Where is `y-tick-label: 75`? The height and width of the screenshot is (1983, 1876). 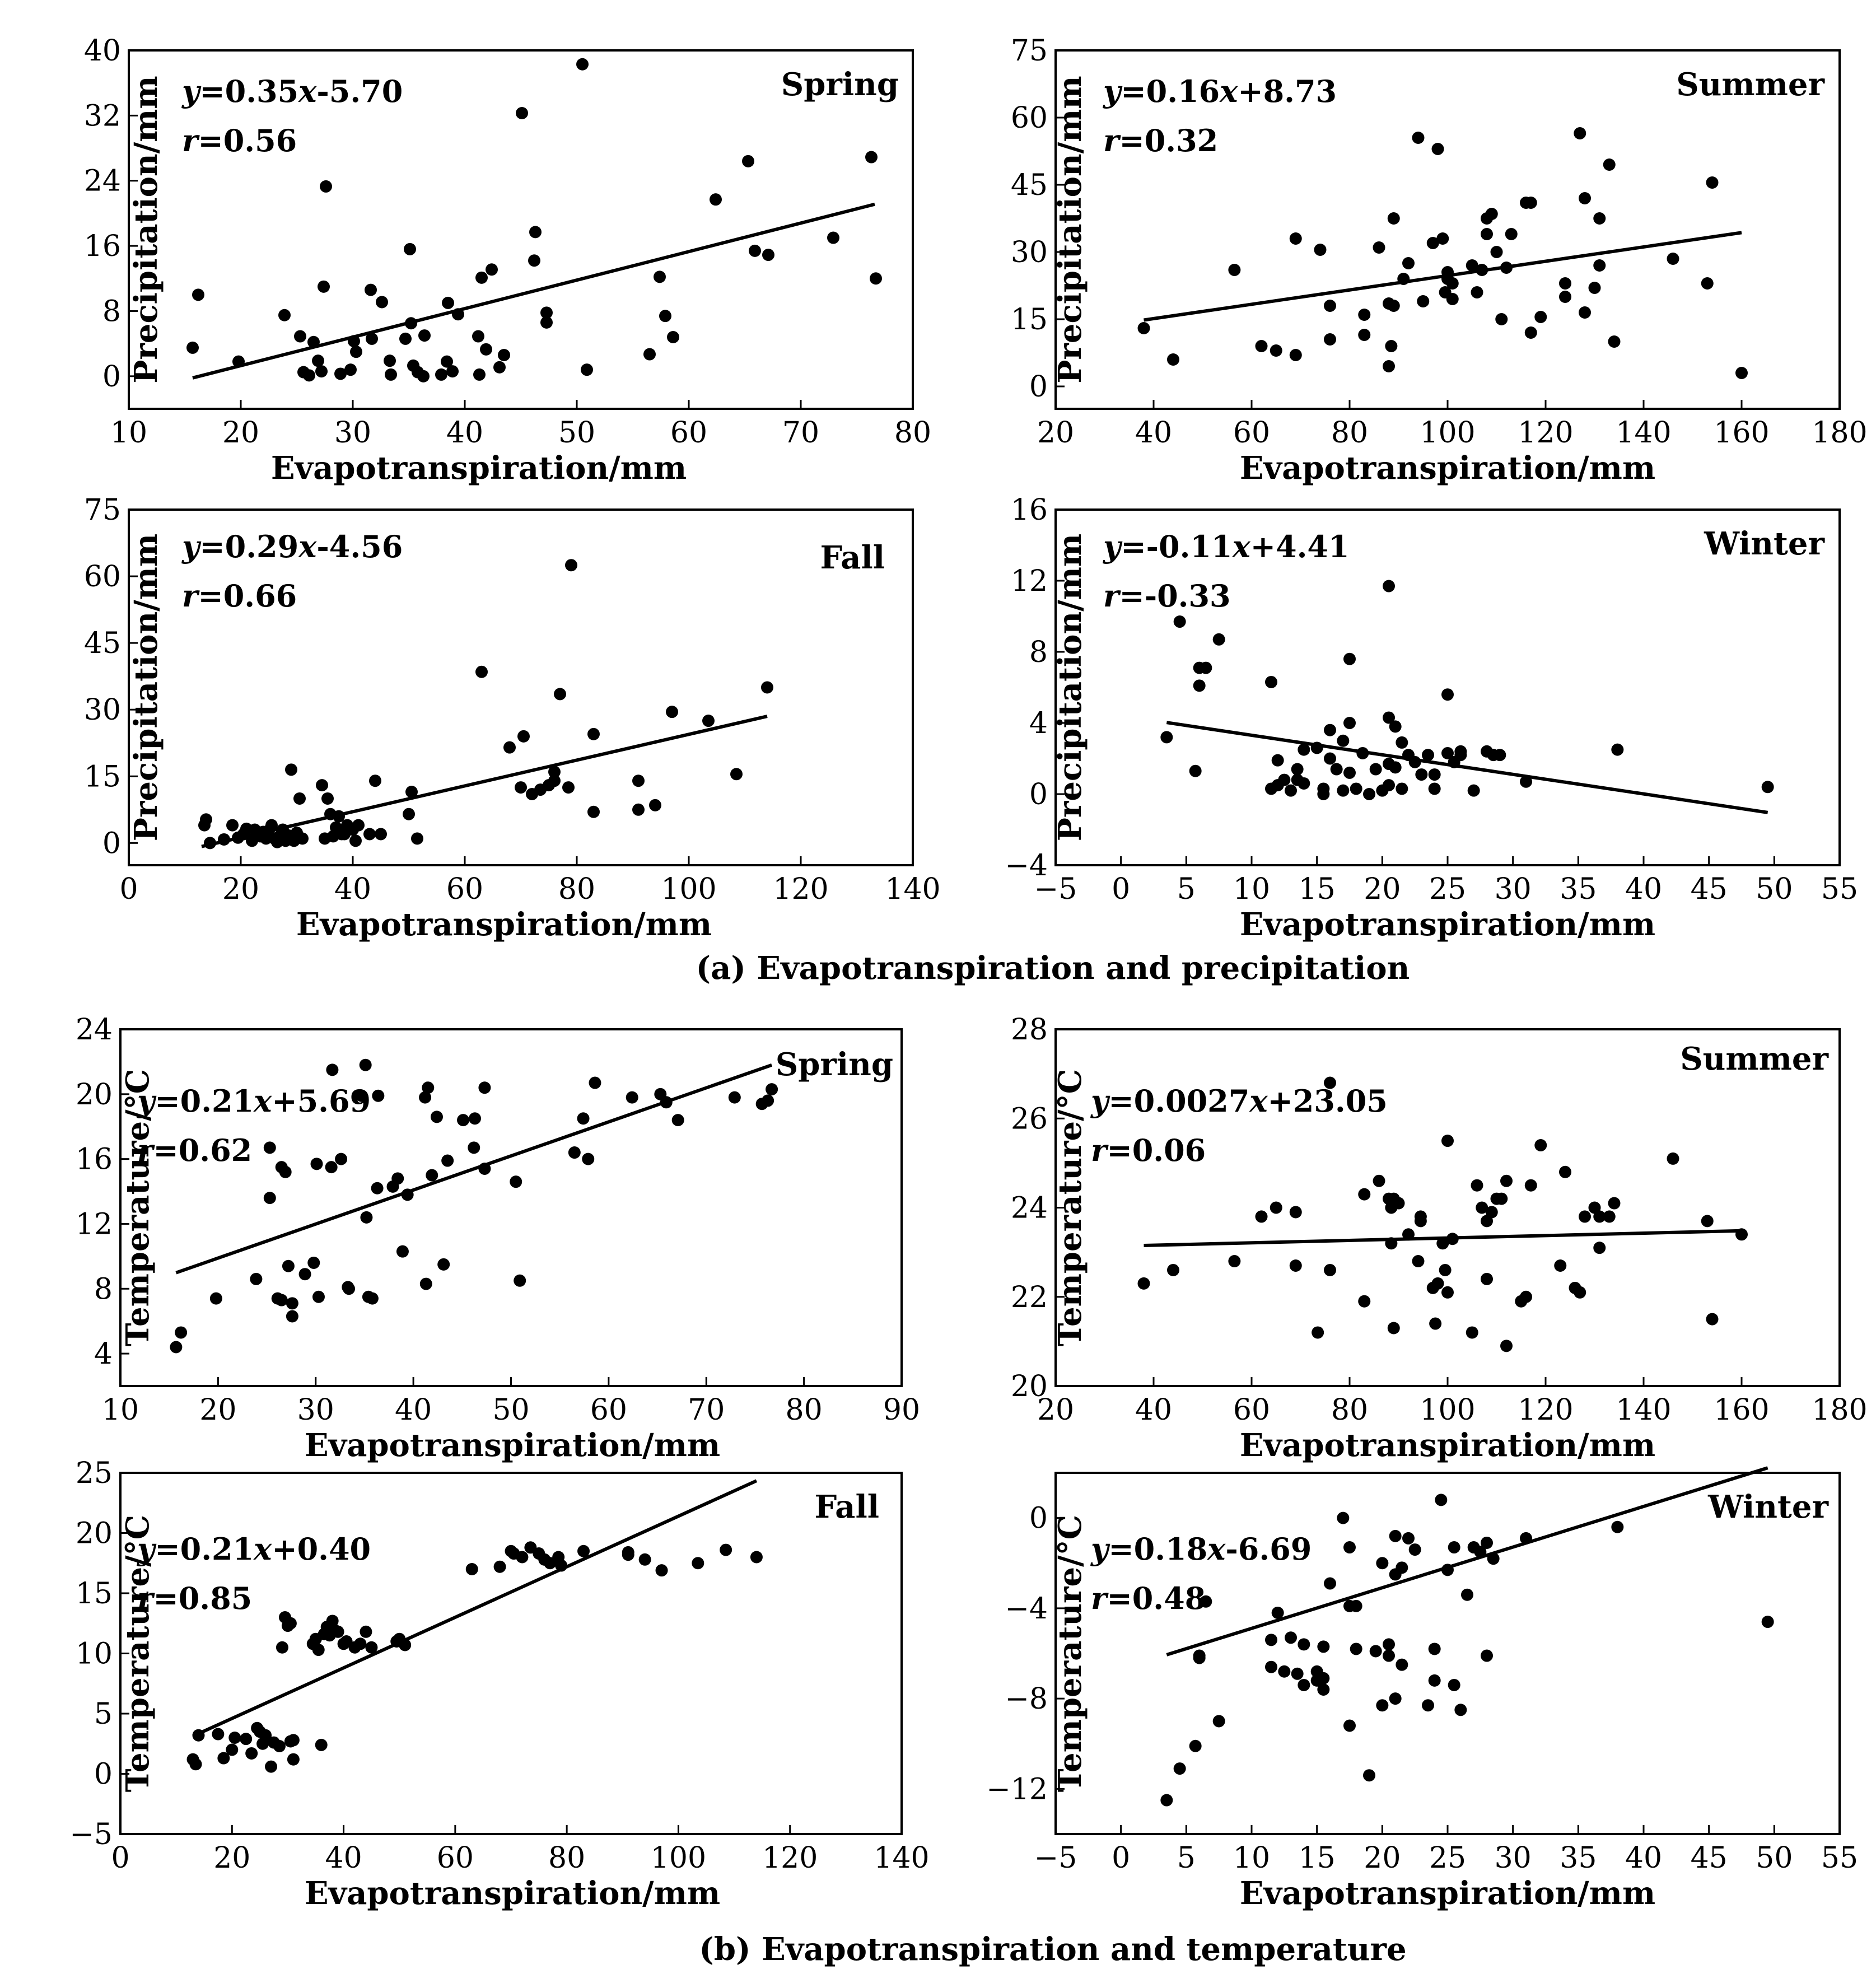 y-tick-label: 75 is located at coordinates (103, 510).